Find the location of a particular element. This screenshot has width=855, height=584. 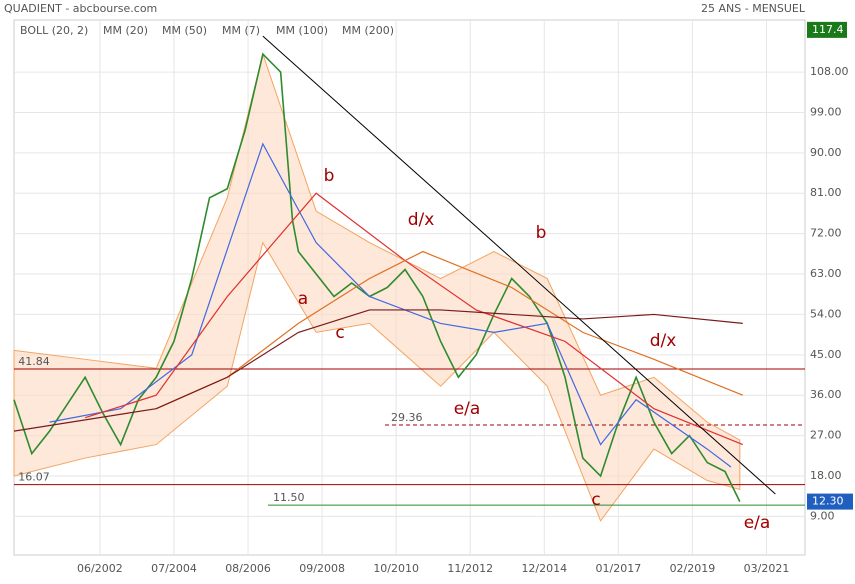

level-label: 11.50 is located at coordinates (289, 497).